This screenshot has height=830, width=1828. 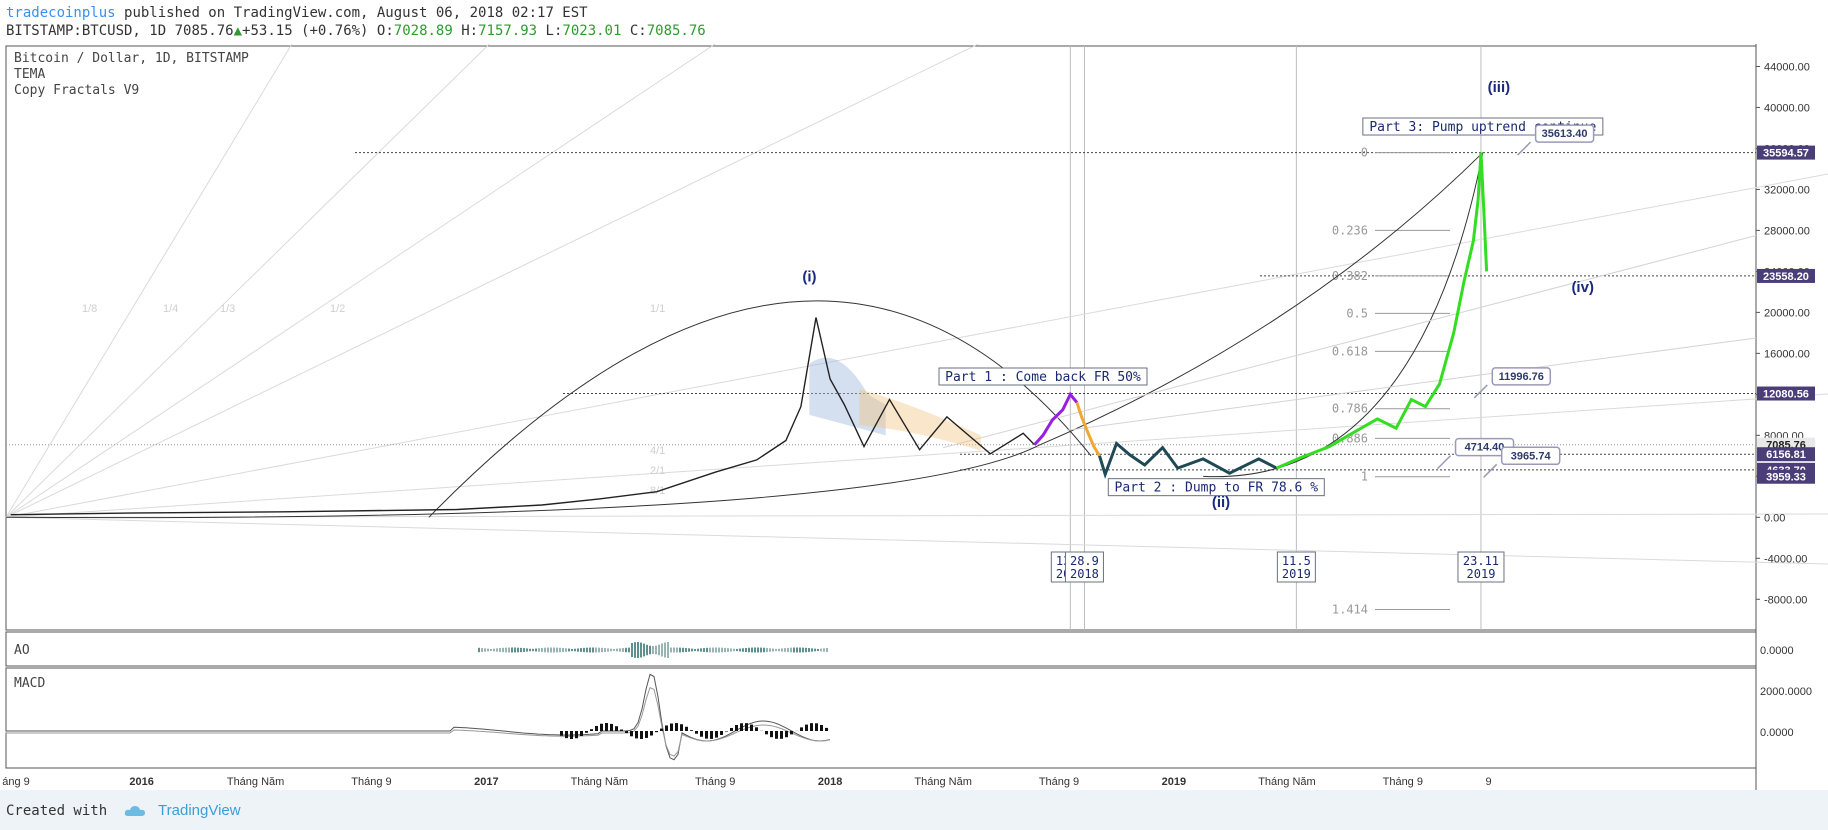 I want to click on axis-tick-label: 20000.00, so click(x=1787, y=313).